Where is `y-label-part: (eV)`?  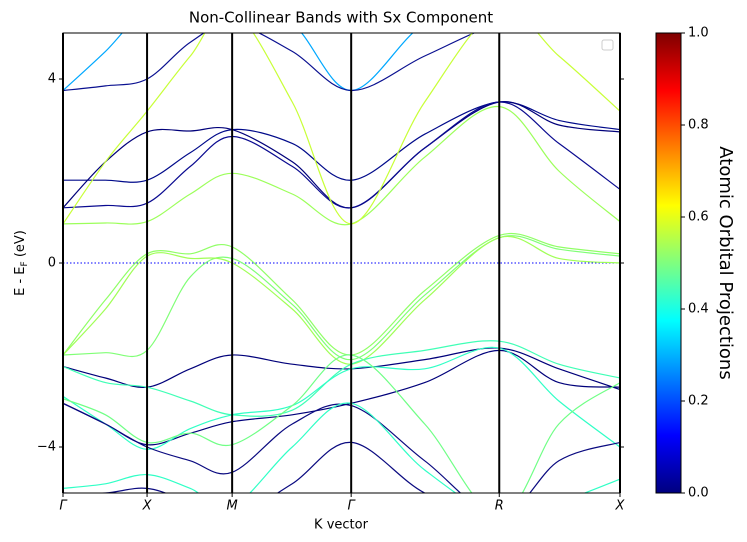 y-label-part: (eV) is located at coordinates (20, 245).